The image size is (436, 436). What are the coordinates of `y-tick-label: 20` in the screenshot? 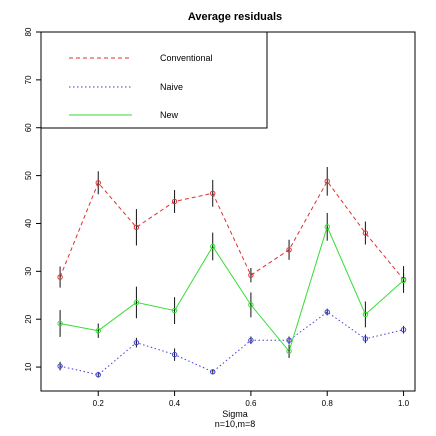 It's located at (28, 318).